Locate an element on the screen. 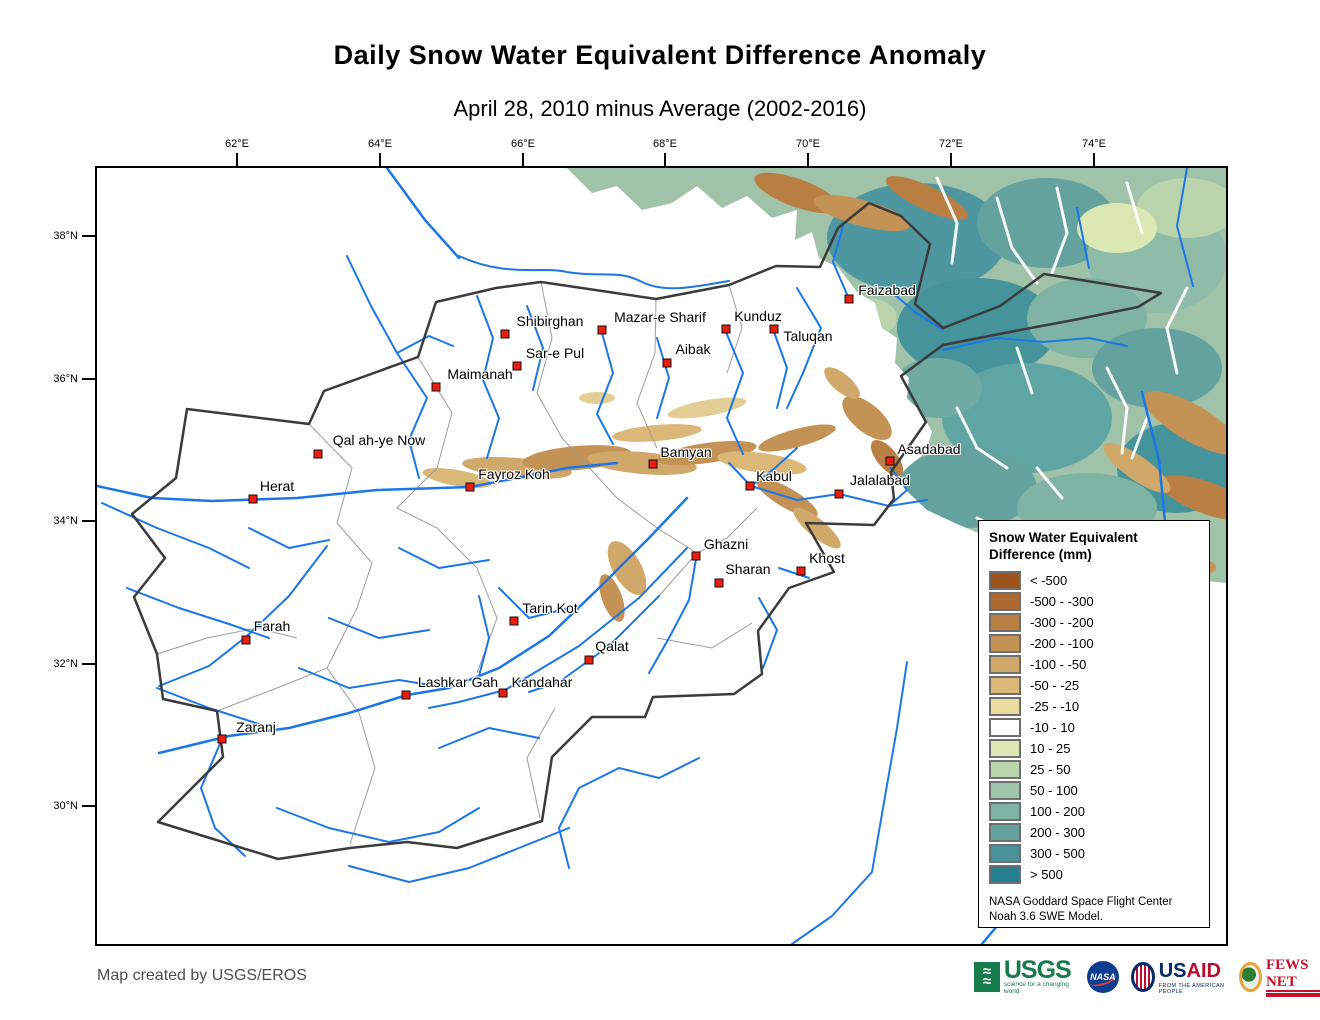  legend-row: -100 - -50 is located at coordinates (1094, 664).